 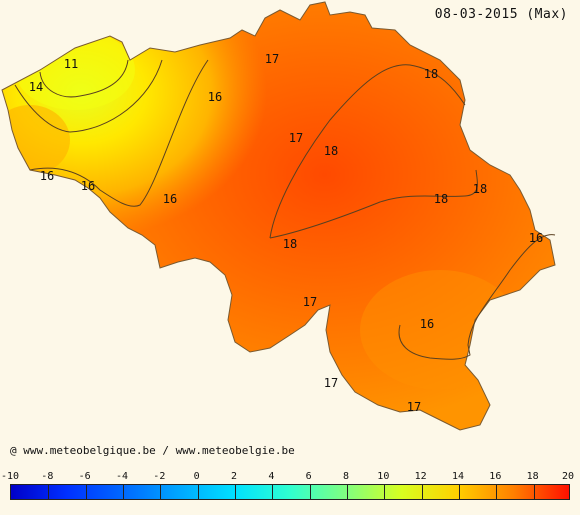 What do you see at coordinates (84, 476) in the screenshot?
I see `legend-tick-label: -6` at bounding box center [84, 476].